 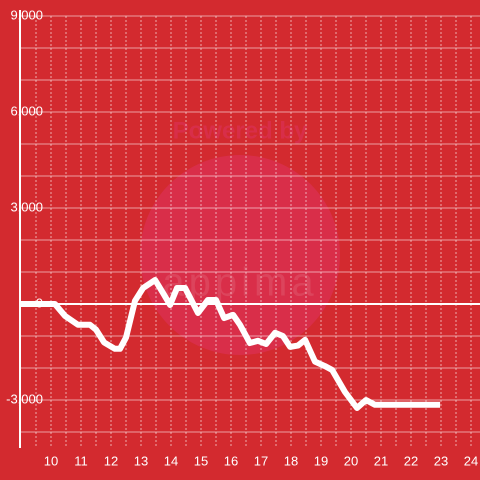 What do you see at coordinates (26, 206) in the screenshot?
I see `y-tick-label: 3,000` at bounding box center [26, 206].